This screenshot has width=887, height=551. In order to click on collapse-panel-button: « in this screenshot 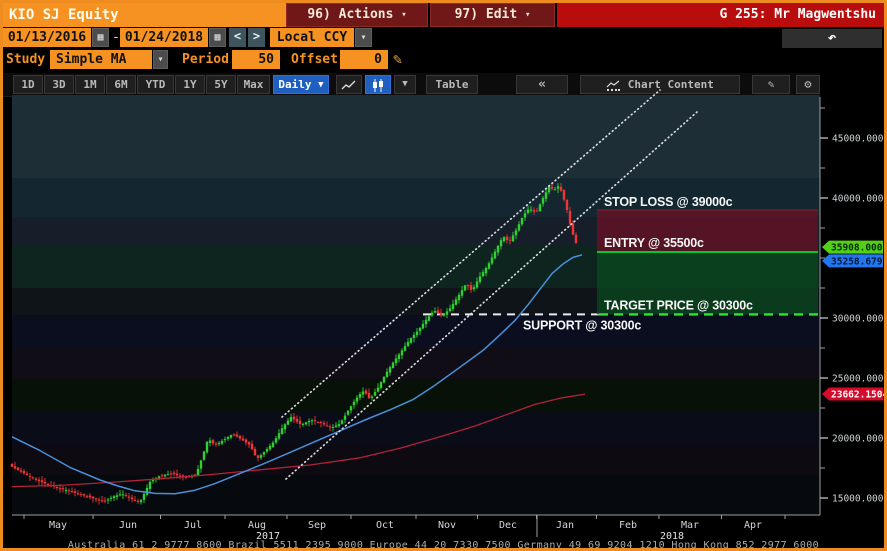, I will do `click(542, 84)`.